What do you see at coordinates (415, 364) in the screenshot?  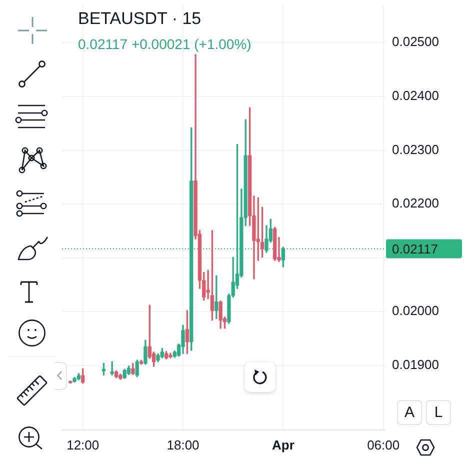 I see `y-tick-label: 0.01900` at bounding box center [415, 364].